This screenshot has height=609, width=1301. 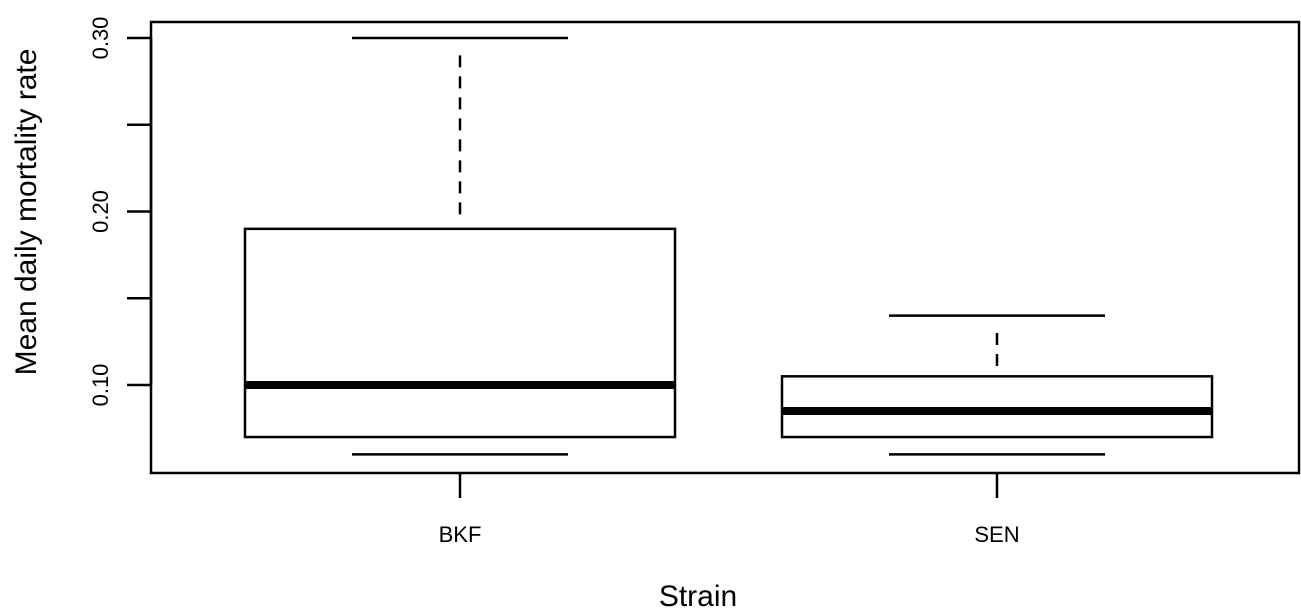 What do you see at coordinates (698, 594) in the screenshot?
I see `x-axis-label: Strain` at bounding box center [698, 594].